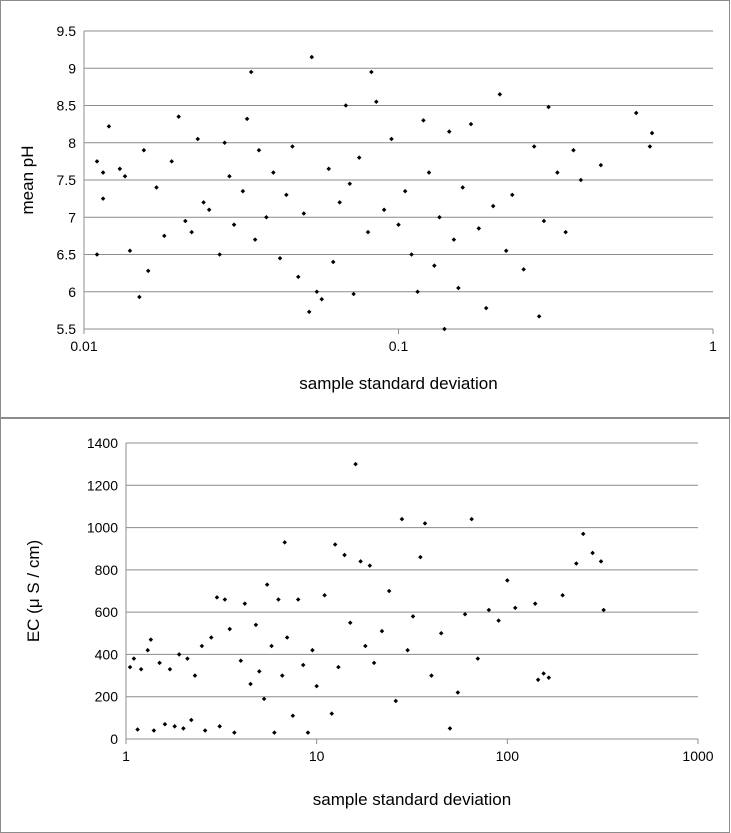 Image resolution: width=731 pixels, height=833 pixels. What do you see at coordinates (67, 180) in the screenshot?
I see `chart-0-y-tick-label: 7.5` at bounding box center [67, 180].